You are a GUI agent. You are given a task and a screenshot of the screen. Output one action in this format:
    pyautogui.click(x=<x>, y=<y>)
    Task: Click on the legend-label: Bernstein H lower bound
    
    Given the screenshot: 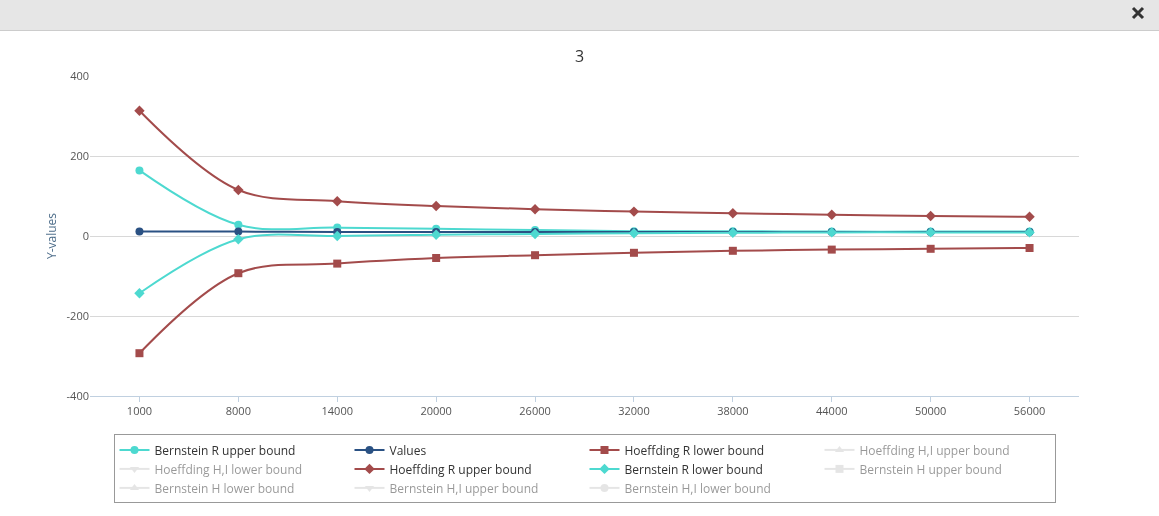 What is the action you would take?
    pyautogui.click(x=224, y=488)
    